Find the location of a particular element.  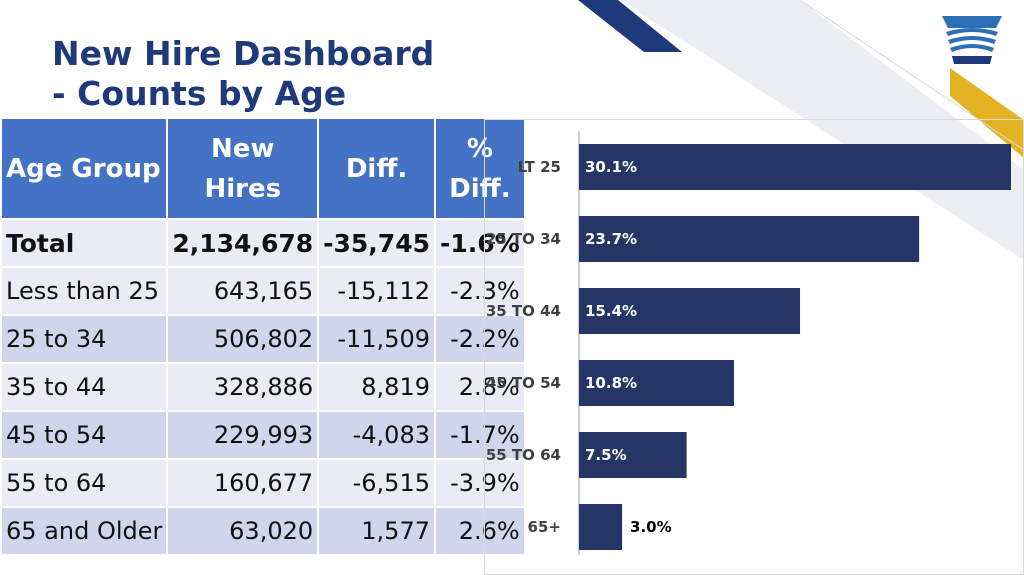

page-title: New Hire Dashboard - Counts by Age is located at coordinates (243, 74).